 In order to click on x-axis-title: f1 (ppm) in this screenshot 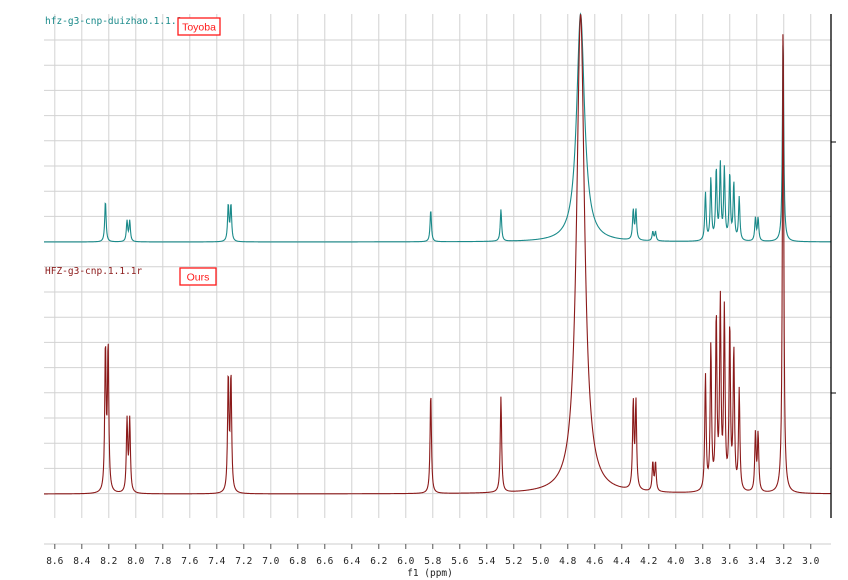, I will do `click(430, 573)`.